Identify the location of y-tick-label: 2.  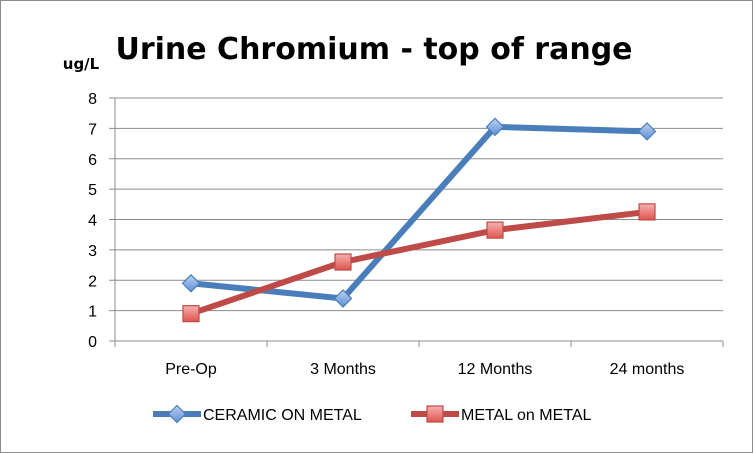
(92, 281).